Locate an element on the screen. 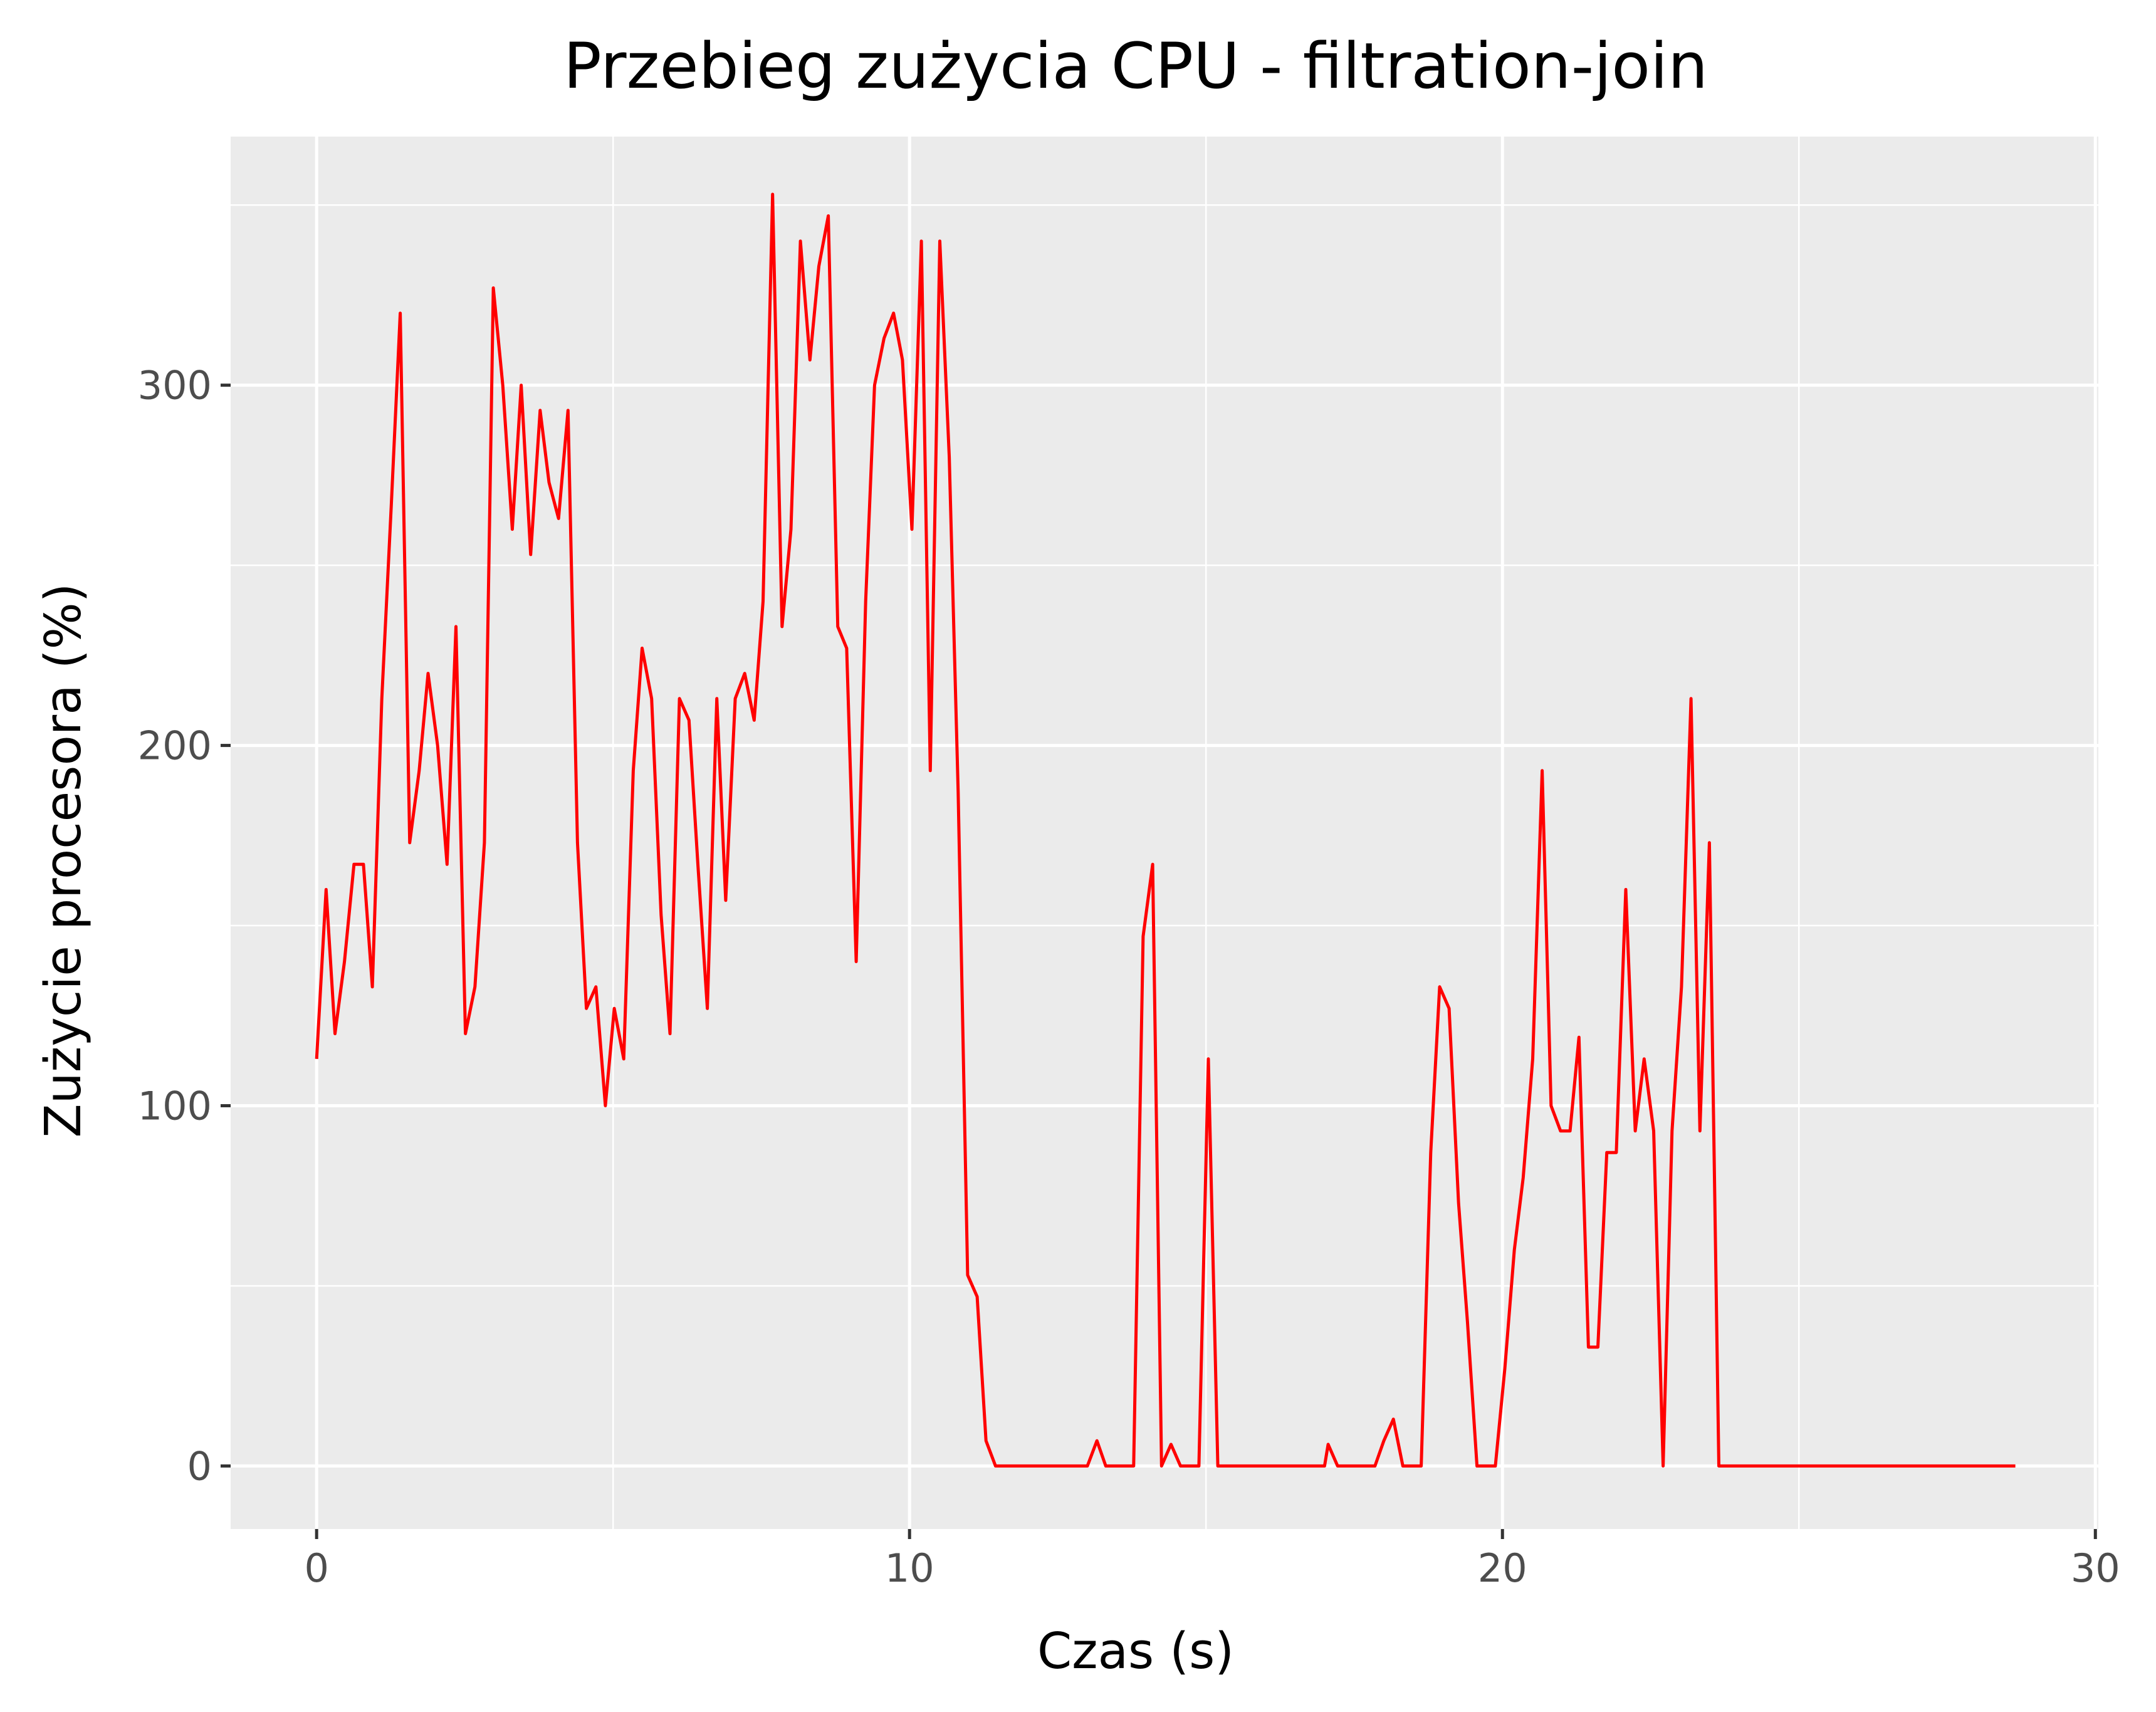  x-axis: 0 10 20 30 is located at coordinates (1212, 1560).